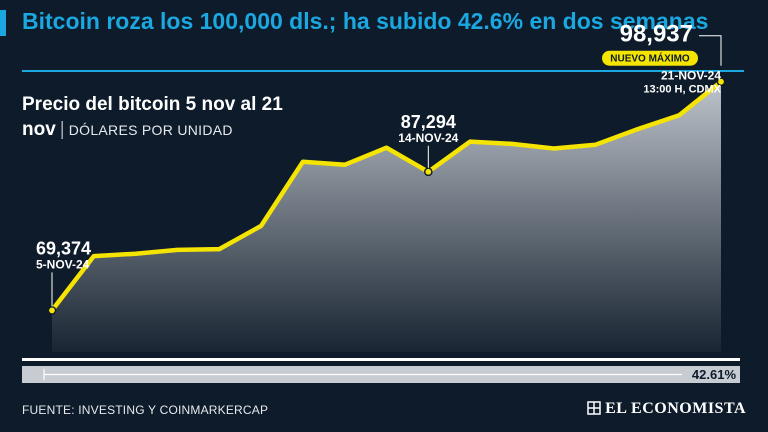 The width and height of the screenshot is (768, 432). What do you see at coordinates (428, 138) in the screenshot?
I see `label-date-mid: 14-NOV-24` at bounding box center [428, 138].